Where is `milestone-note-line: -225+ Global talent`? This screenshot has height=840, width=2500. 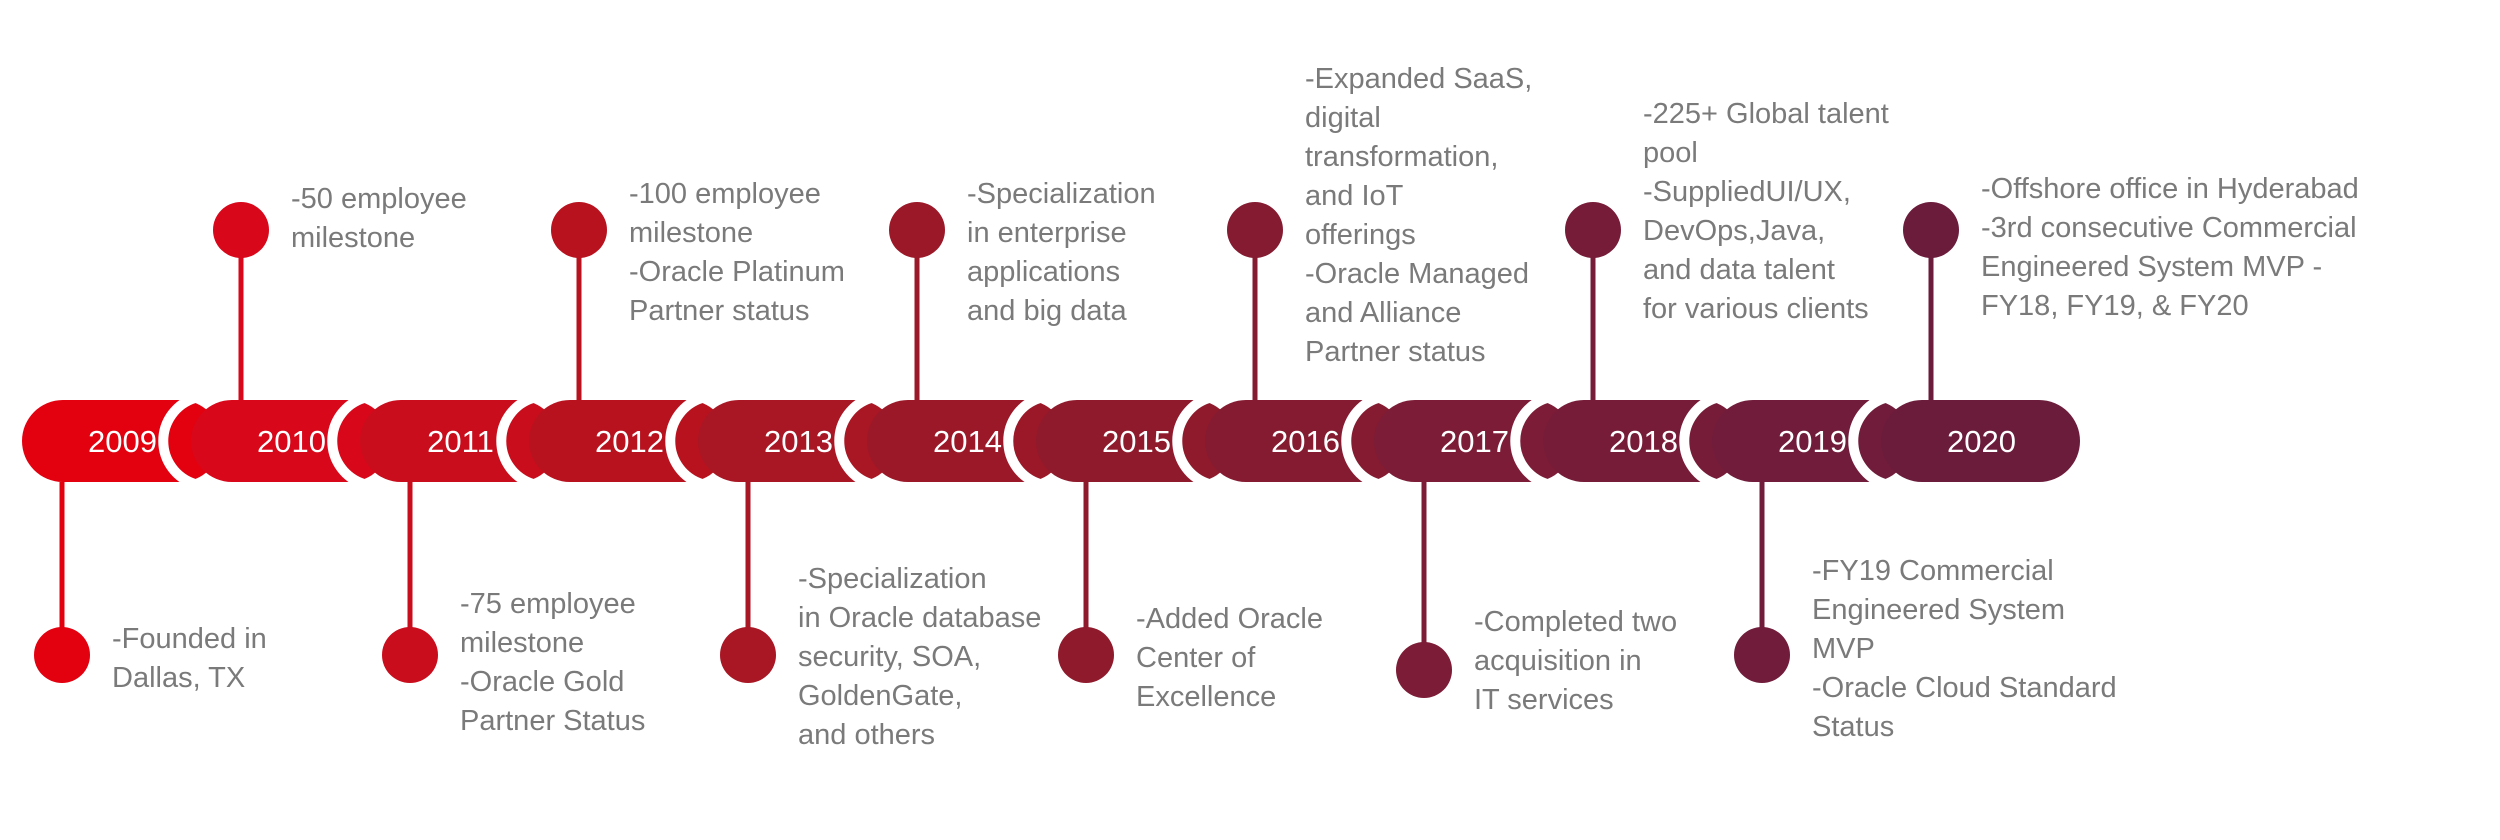 milestone-note-line: -225+ Global talent is located at coordinates (1766, 114).